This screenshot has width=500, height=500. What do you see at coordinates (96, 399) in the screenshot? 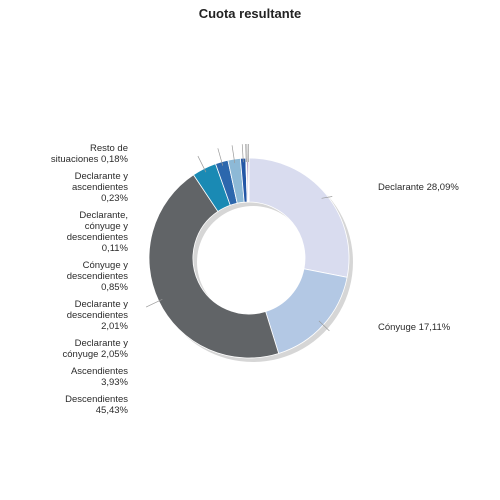
I see `data-label: Descendientes` at bounding box center [96, 399].